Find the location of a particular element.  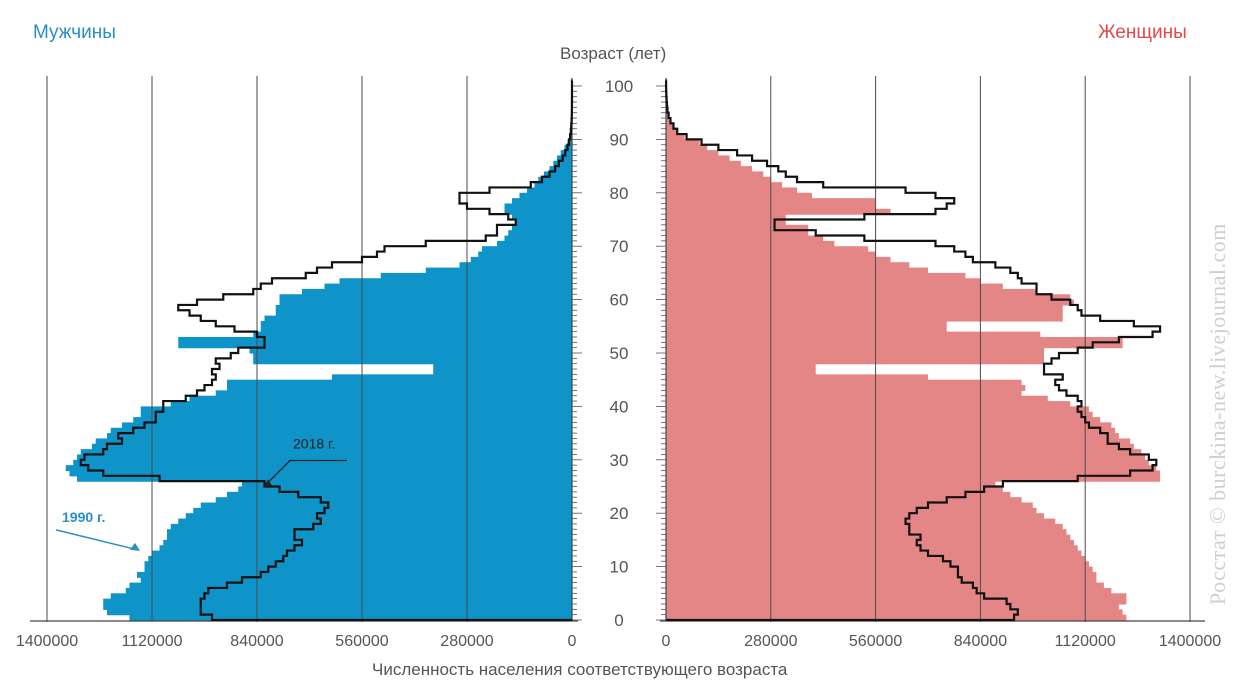

annotation-1990-arrowhead is located at coordinates (135, 546).